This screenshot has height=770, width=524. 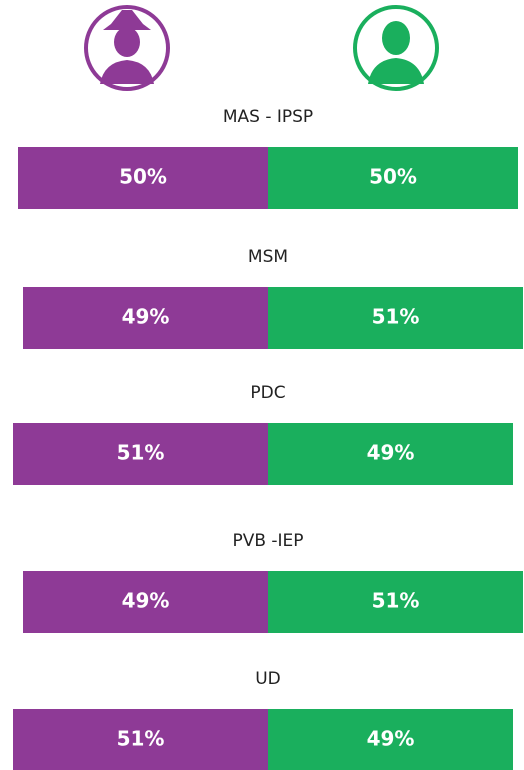 I want to click on category-label: MAS - IPSP, so click(x=268, y=117).